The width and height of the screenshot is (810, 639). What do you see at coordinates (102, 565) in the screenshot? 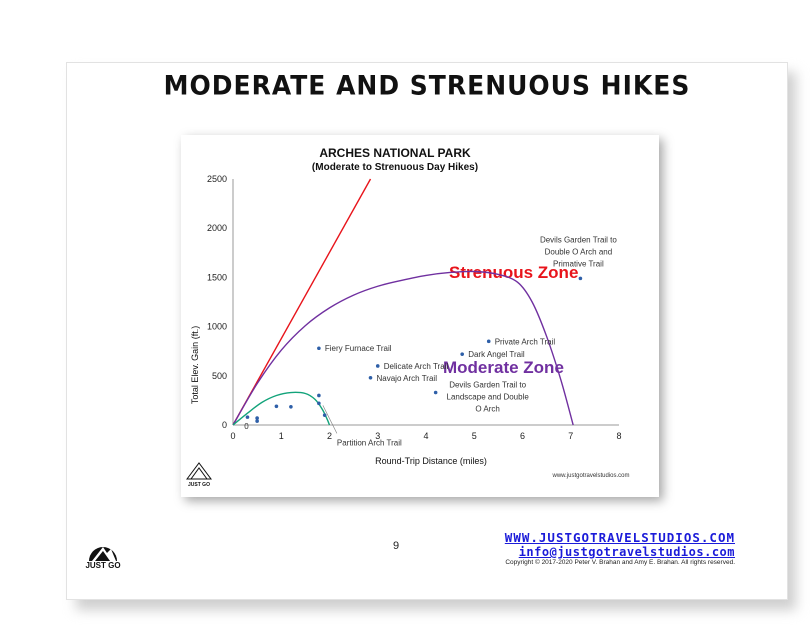
I see `footer-logo-text: JUST GO` at bounding box center [102, 565].